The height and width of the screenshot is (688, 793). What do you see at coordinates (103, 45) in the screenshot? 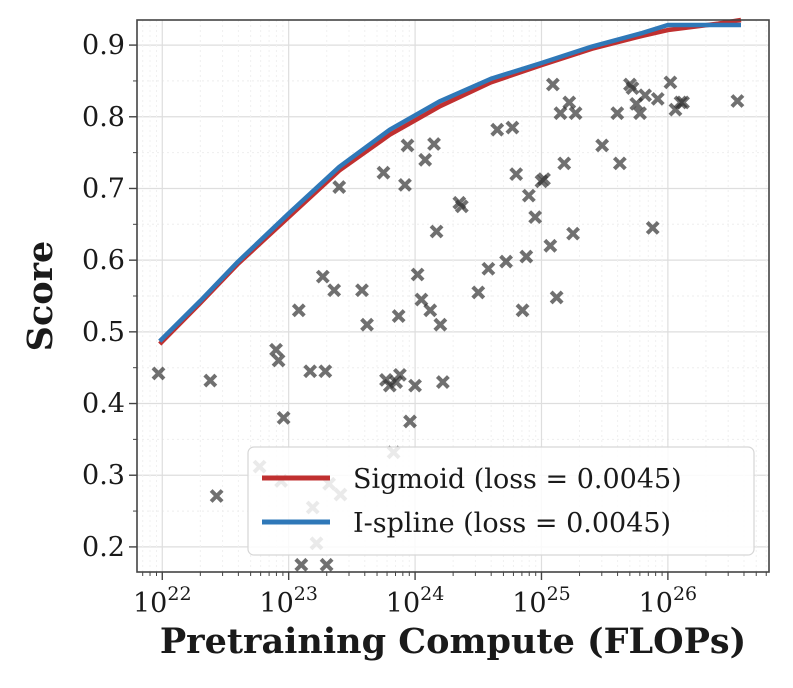
I see `y-tick-label: 0.9` at bounding box center [103, 45].